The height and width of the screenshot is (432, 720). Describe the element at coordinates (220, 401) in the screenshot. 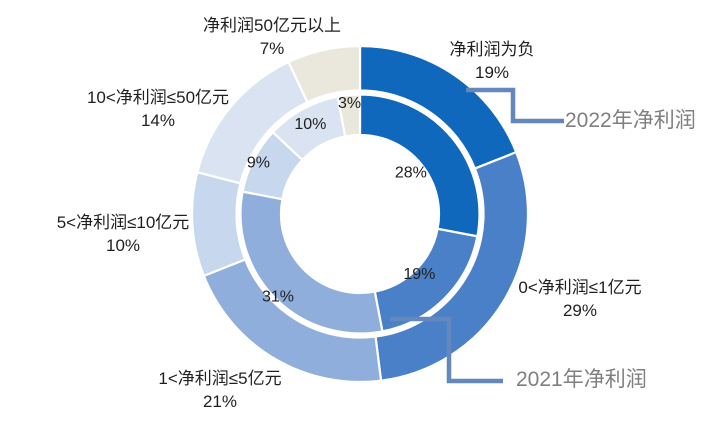

I see `category-pct: 21%` at that location.